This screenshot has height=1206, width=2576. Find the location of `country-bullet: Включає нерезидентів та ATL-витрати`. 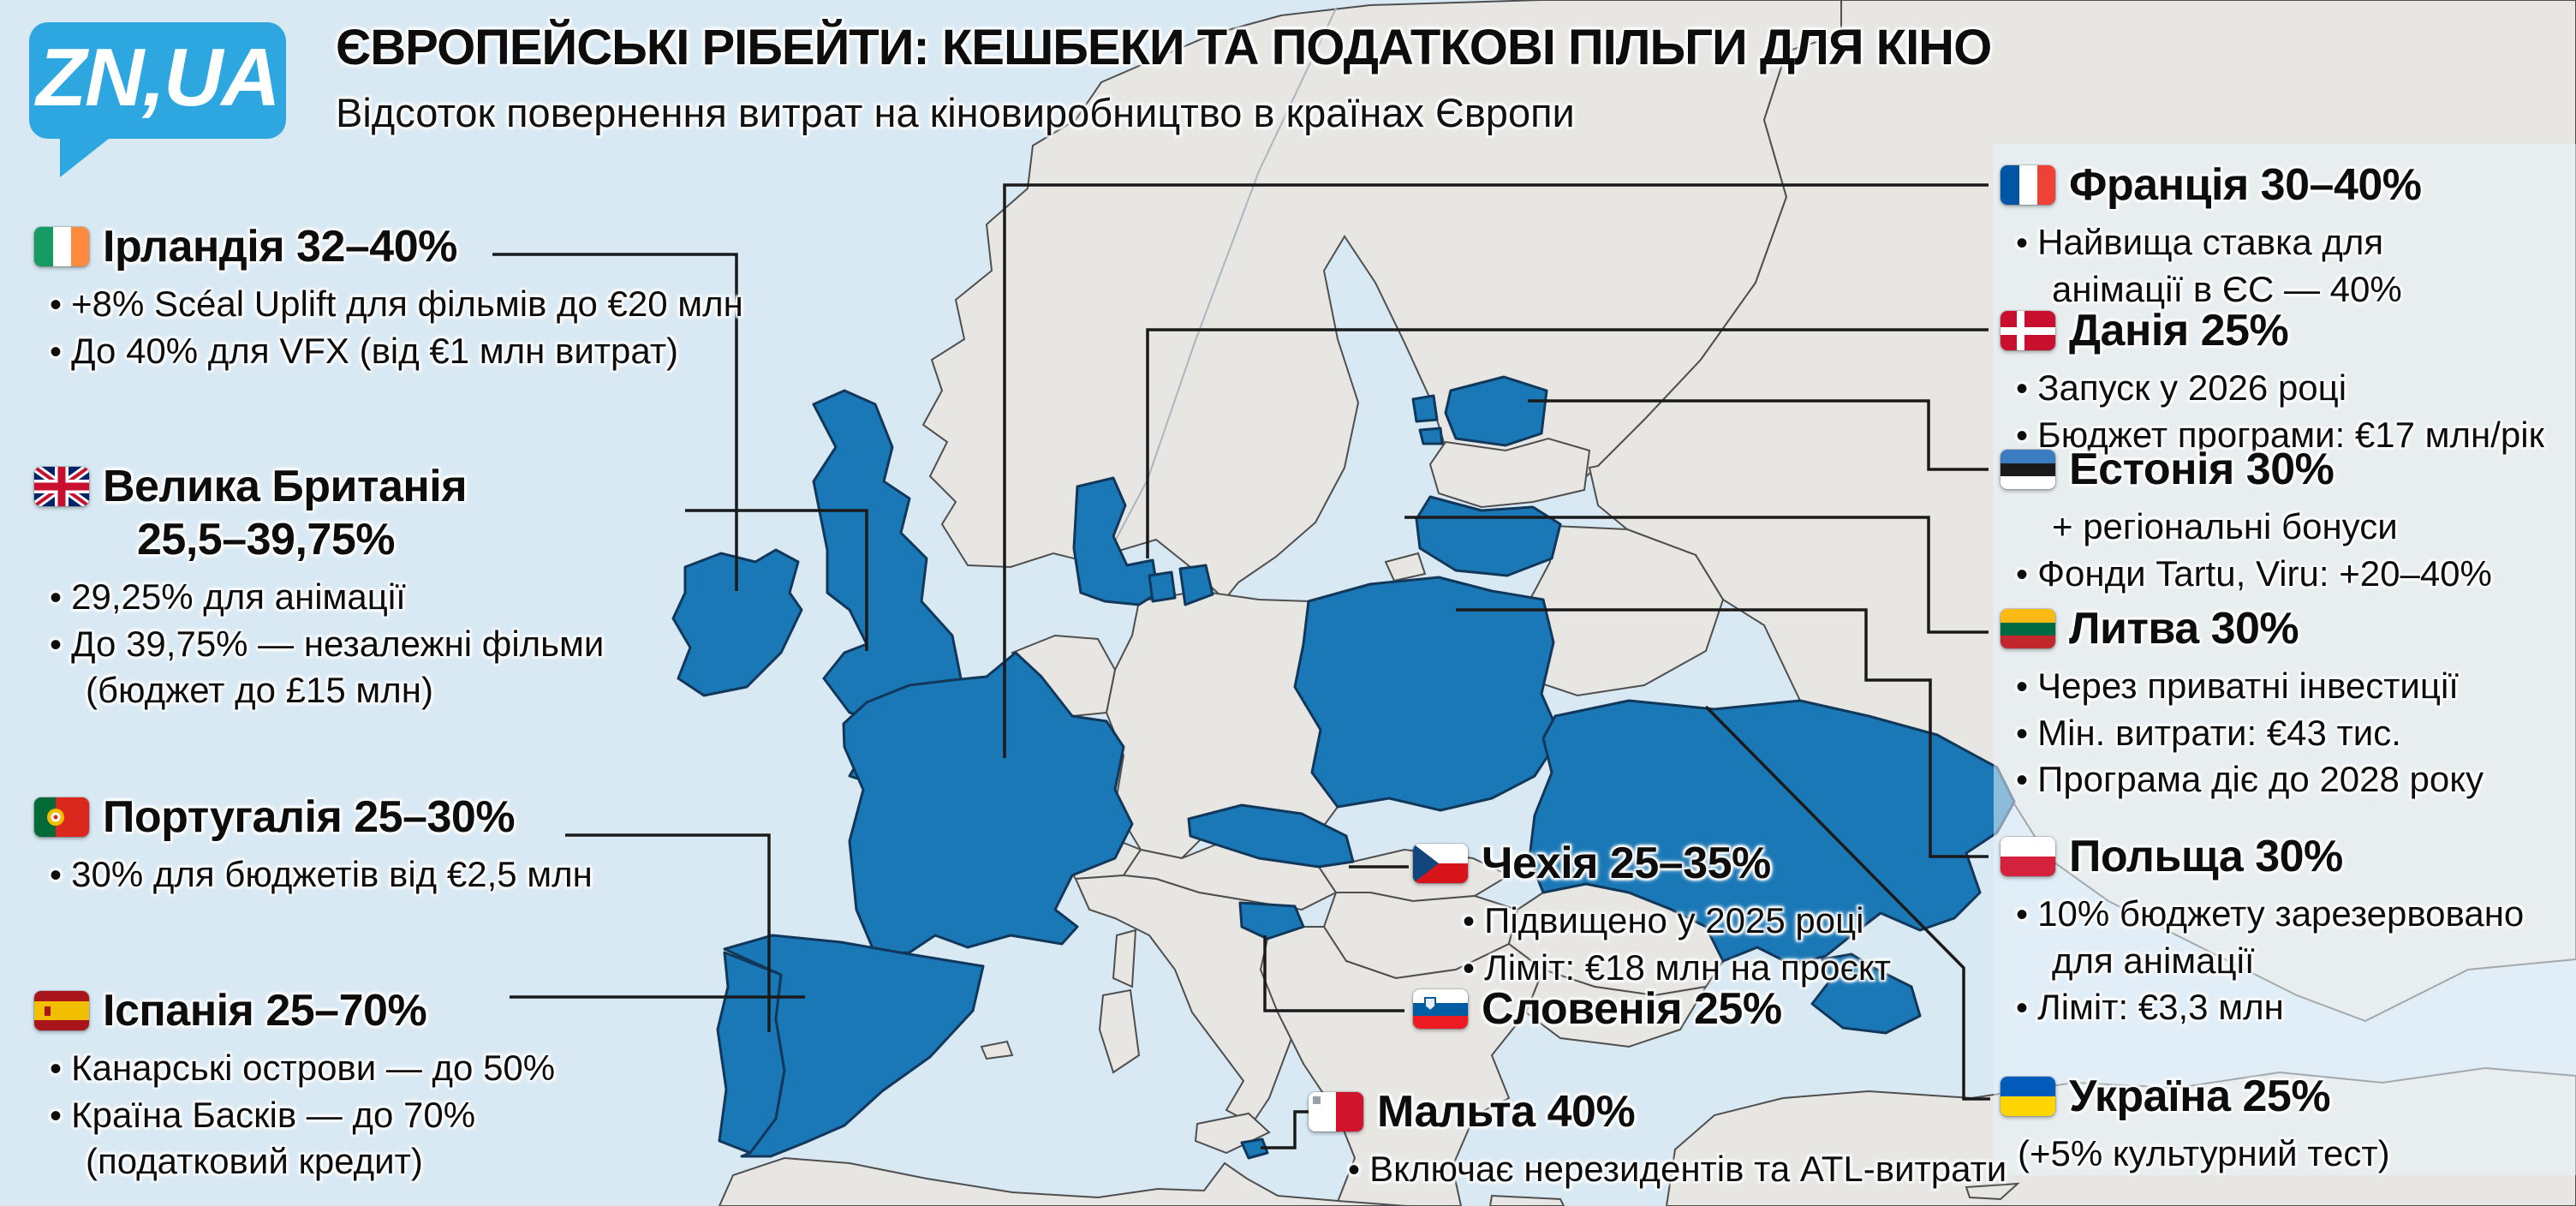

country-bullet: Включає нерезидентів та ATL-витрати is located at coordinates (1670, 1169).